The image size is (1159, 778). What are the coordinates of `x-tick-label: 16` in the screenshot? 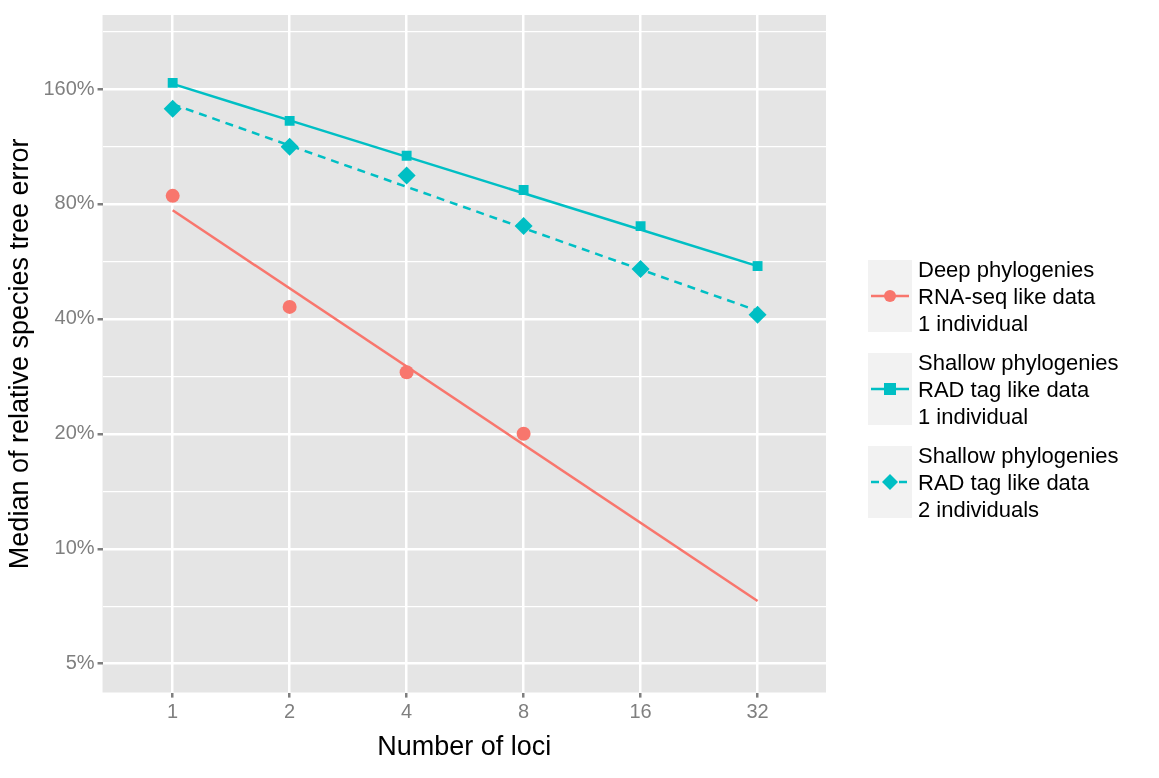 It's located at (640, 711).